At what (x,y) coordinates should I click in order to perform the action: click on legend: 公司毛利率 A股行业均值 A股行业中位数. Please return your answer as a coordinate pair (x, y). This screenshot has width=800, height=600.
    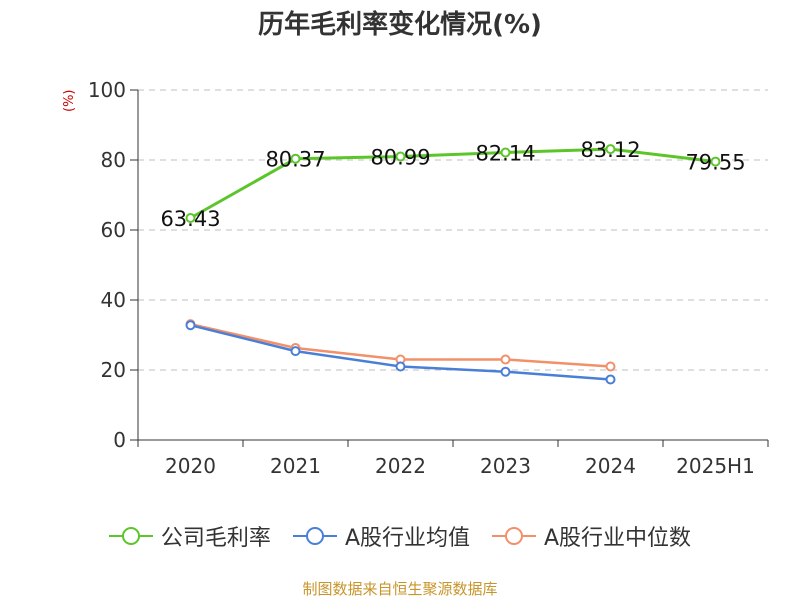
    Looking at the image, I should click on (400, 536).